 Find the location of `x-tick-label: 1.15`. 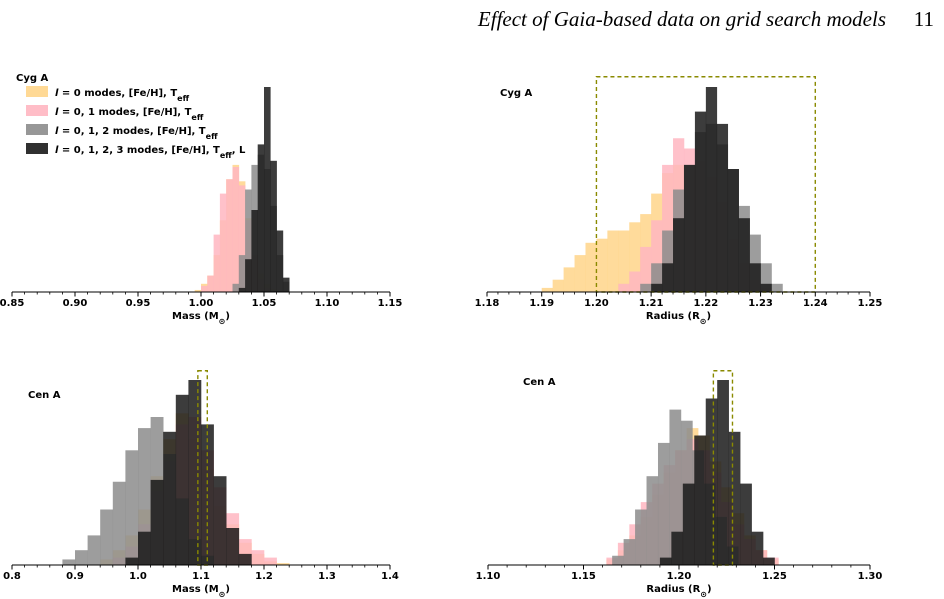

x-tick-label: 1.15 is located at coordinates (390, 303).